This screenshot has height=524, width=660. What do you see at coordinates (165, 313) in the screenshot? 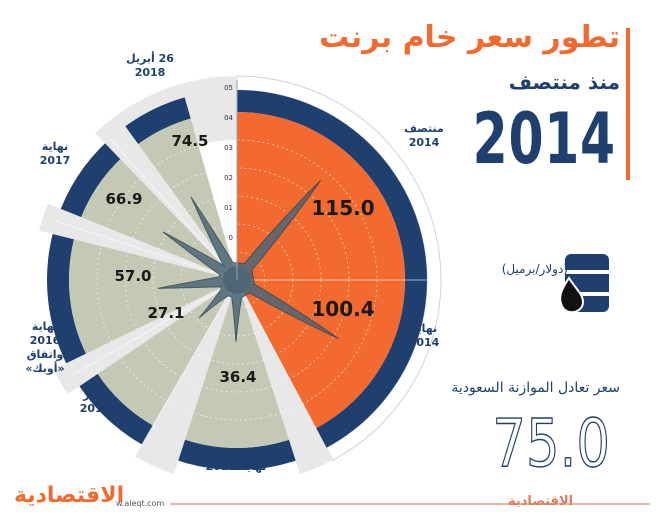
I see `value-label: 27.1` at bounding box center [165, 313].